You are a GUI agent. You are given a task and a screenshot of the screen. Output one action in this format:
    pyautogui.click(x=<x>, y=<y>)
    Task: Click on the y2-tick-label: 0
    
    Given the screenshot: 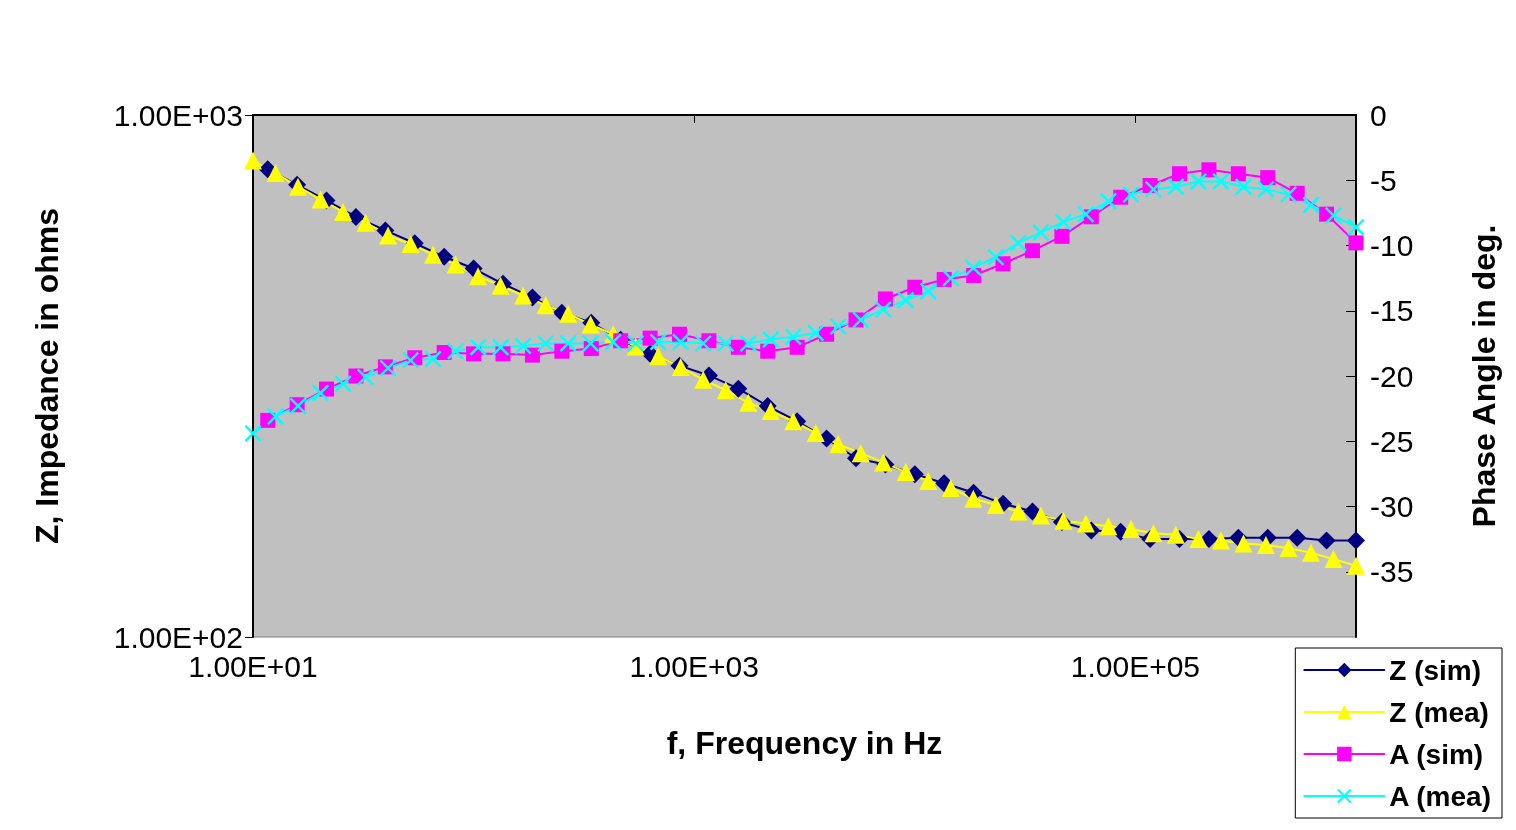 What is the action you would take?
    pyautogui.click(x=1378, y=115)
    